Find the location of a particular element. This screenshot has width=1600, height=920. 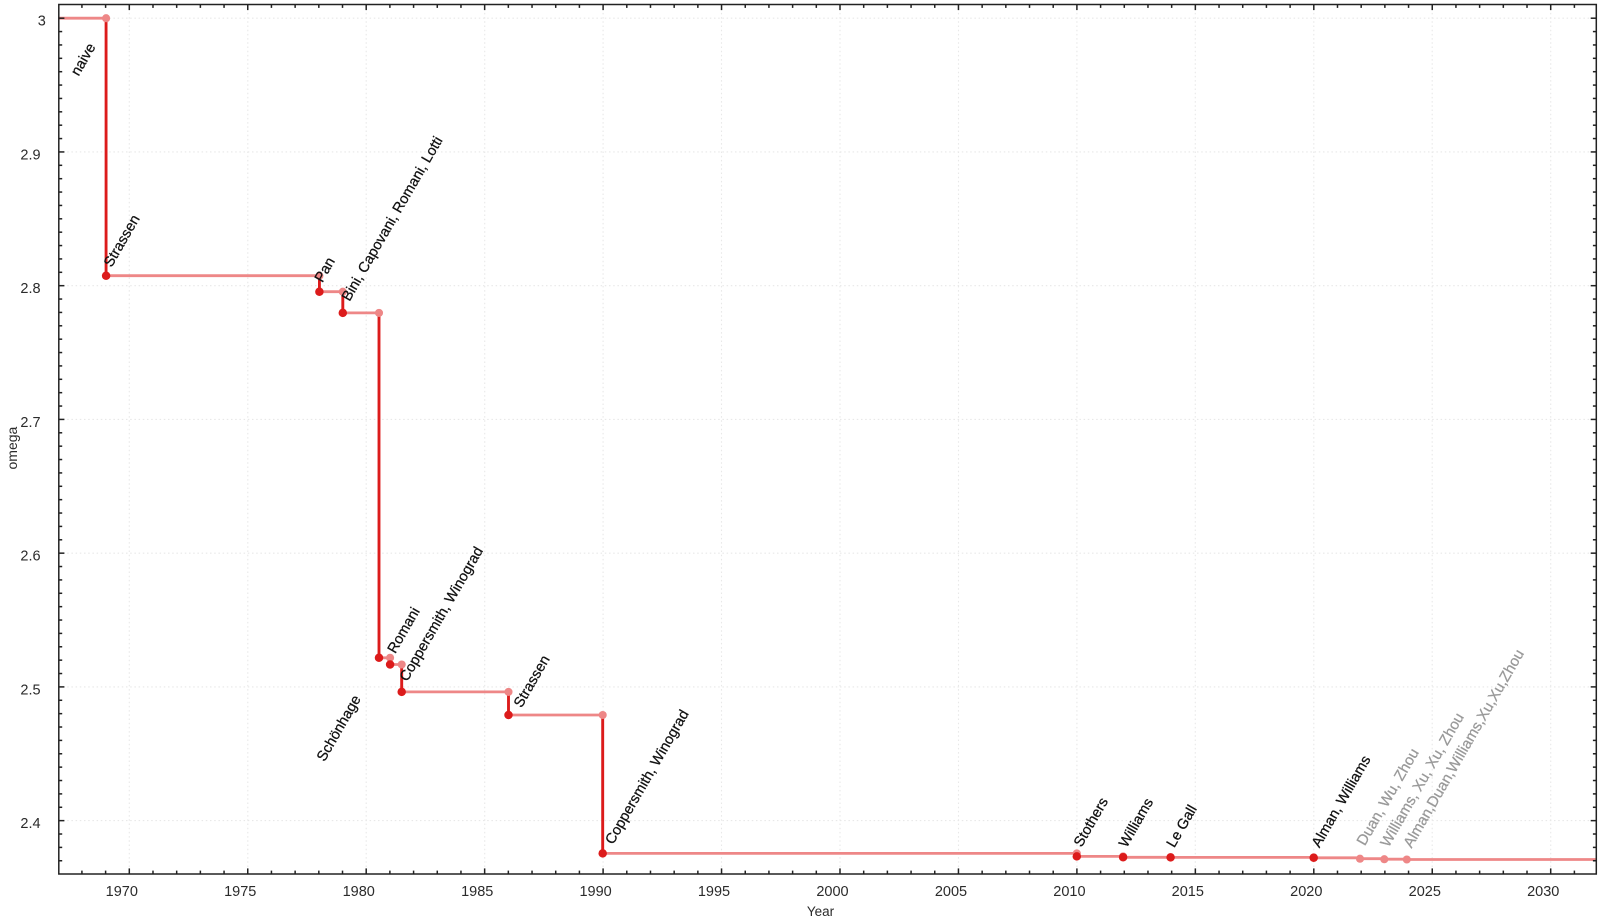

svg-text: omega is located at coordinates (12, 447).